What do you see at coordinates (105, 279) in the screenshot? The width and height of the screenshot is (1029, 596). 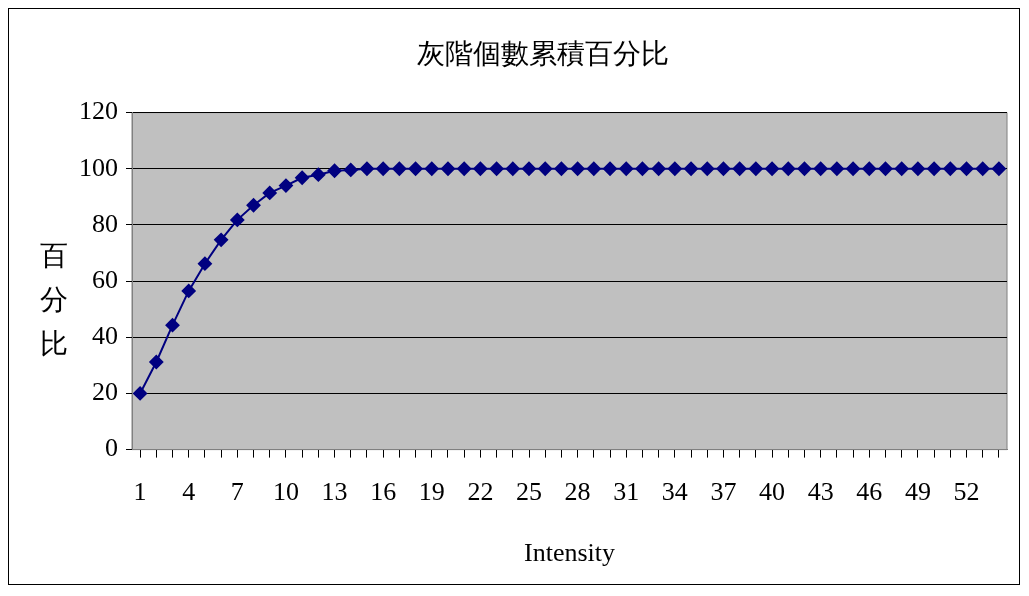 I see `y-tick-label: 60` at bounding box center [105, 279].